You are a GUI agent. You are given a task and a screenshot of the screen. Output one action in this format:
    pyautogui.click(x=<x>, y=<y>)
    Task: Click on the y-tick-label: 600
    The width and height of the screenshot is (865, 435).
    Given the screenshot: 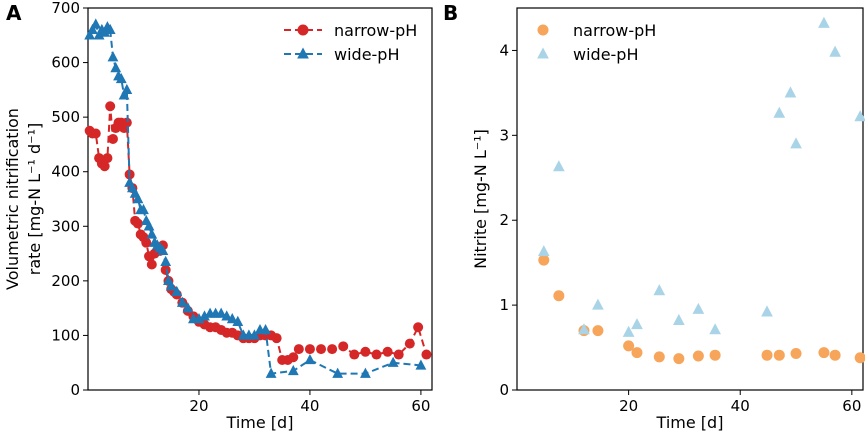 What is the action you would take?
    pyautogui.click(x=65, y=63)
    